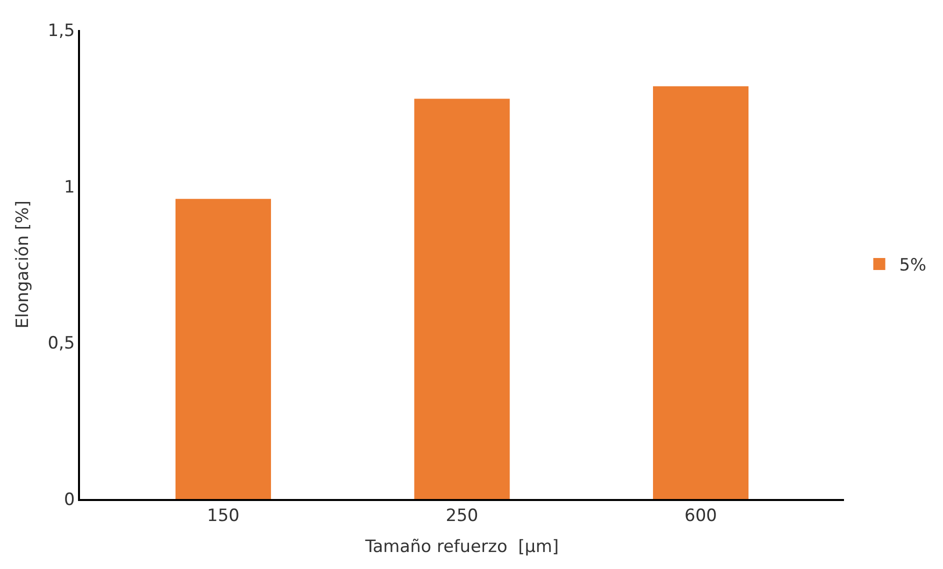 This screenshot has height=569, width=943. What do you see at coordinates (61, 344) in the screenshot?
I see `y-tick-label: 0,5` at bounding box center [61, 344].